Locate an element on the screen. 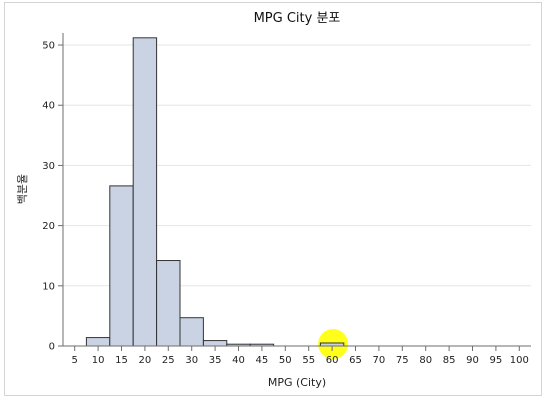  x-tick-label-55: 55 is located at coordinates (308, 360).